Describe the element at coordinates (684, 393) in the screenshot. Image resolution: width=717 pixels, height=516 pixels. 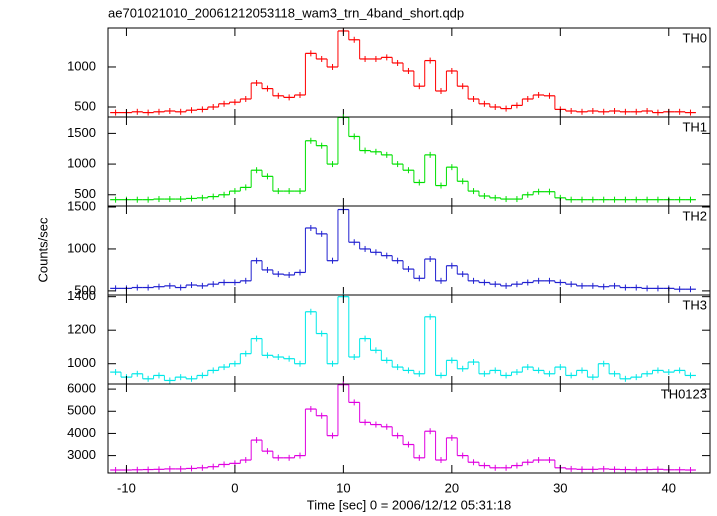
I see `panel-label: TH0123` at that location.